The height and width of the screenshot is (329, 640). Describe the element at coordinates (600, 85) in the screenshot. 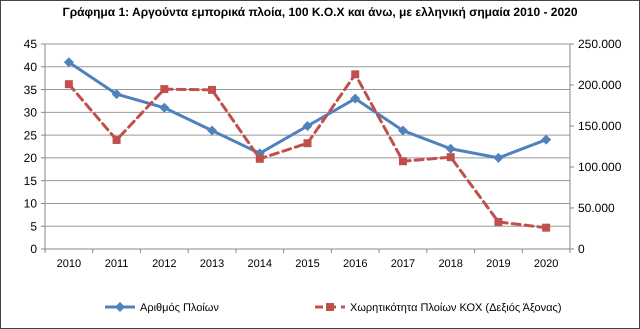

I see `y2-tick-label: 200.000` at that location.